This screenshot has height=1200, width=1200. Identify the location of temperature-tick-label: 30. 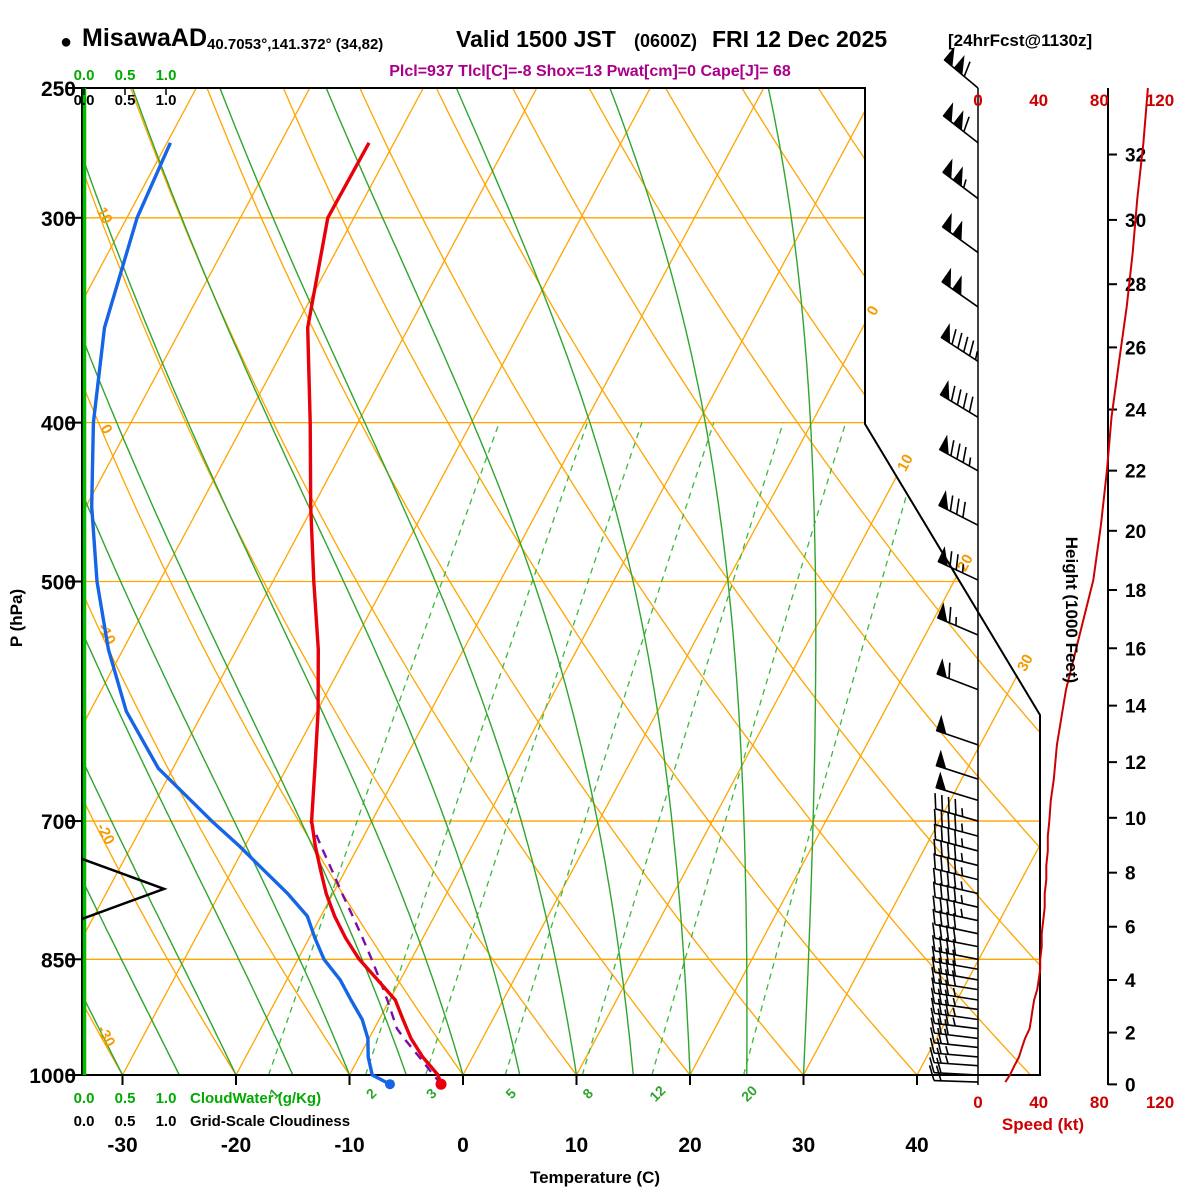
(803, 1145).